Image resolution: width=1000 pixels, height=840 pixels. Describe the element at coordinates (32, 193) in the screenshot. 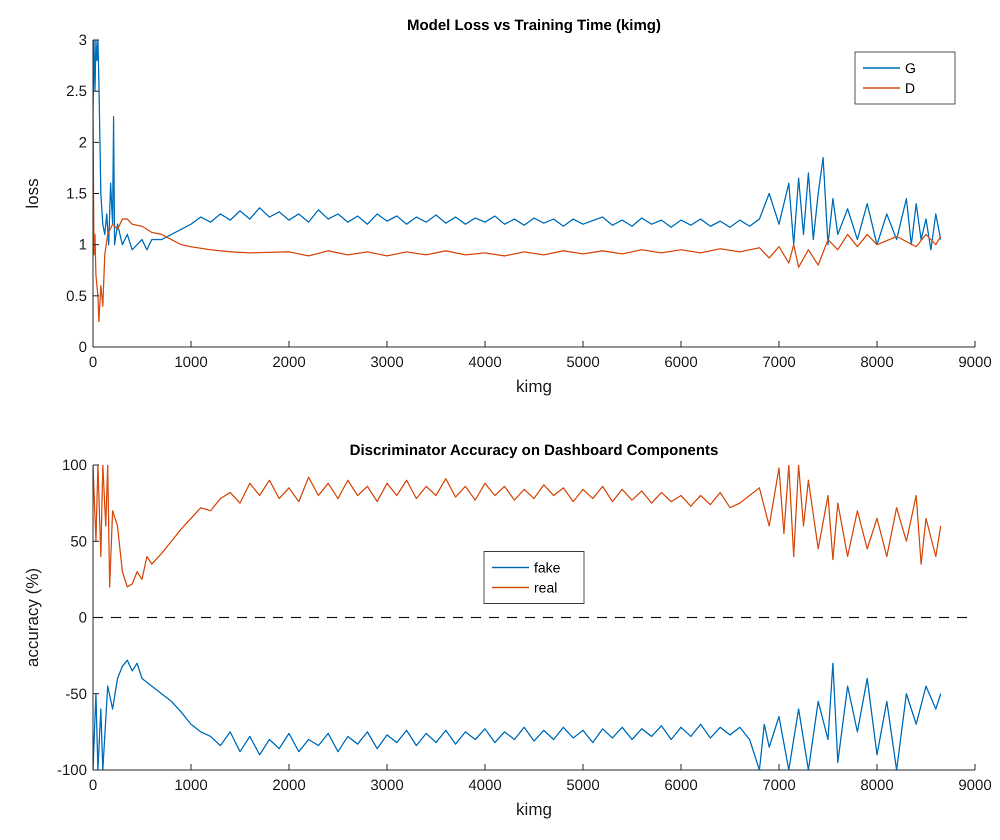

I see `y-axis-title: loss` at that location.